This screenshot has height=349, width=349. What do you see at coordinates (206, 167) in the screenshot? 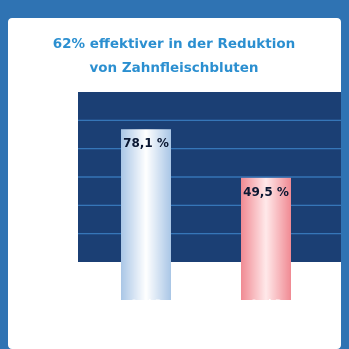
I see `value-labels: 78,1 % 49,5 %` at bounding box center [206, 167].